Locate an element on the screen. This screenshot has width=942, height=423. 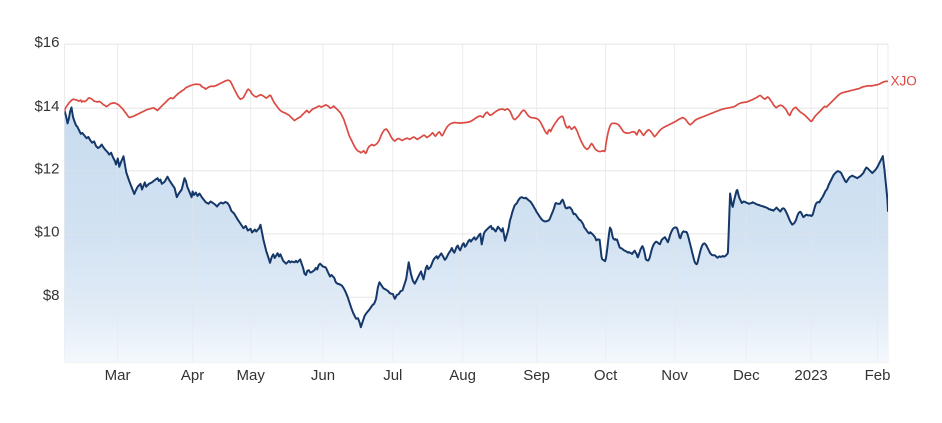
svg-text: Sep is located at coordinates (536, 375).